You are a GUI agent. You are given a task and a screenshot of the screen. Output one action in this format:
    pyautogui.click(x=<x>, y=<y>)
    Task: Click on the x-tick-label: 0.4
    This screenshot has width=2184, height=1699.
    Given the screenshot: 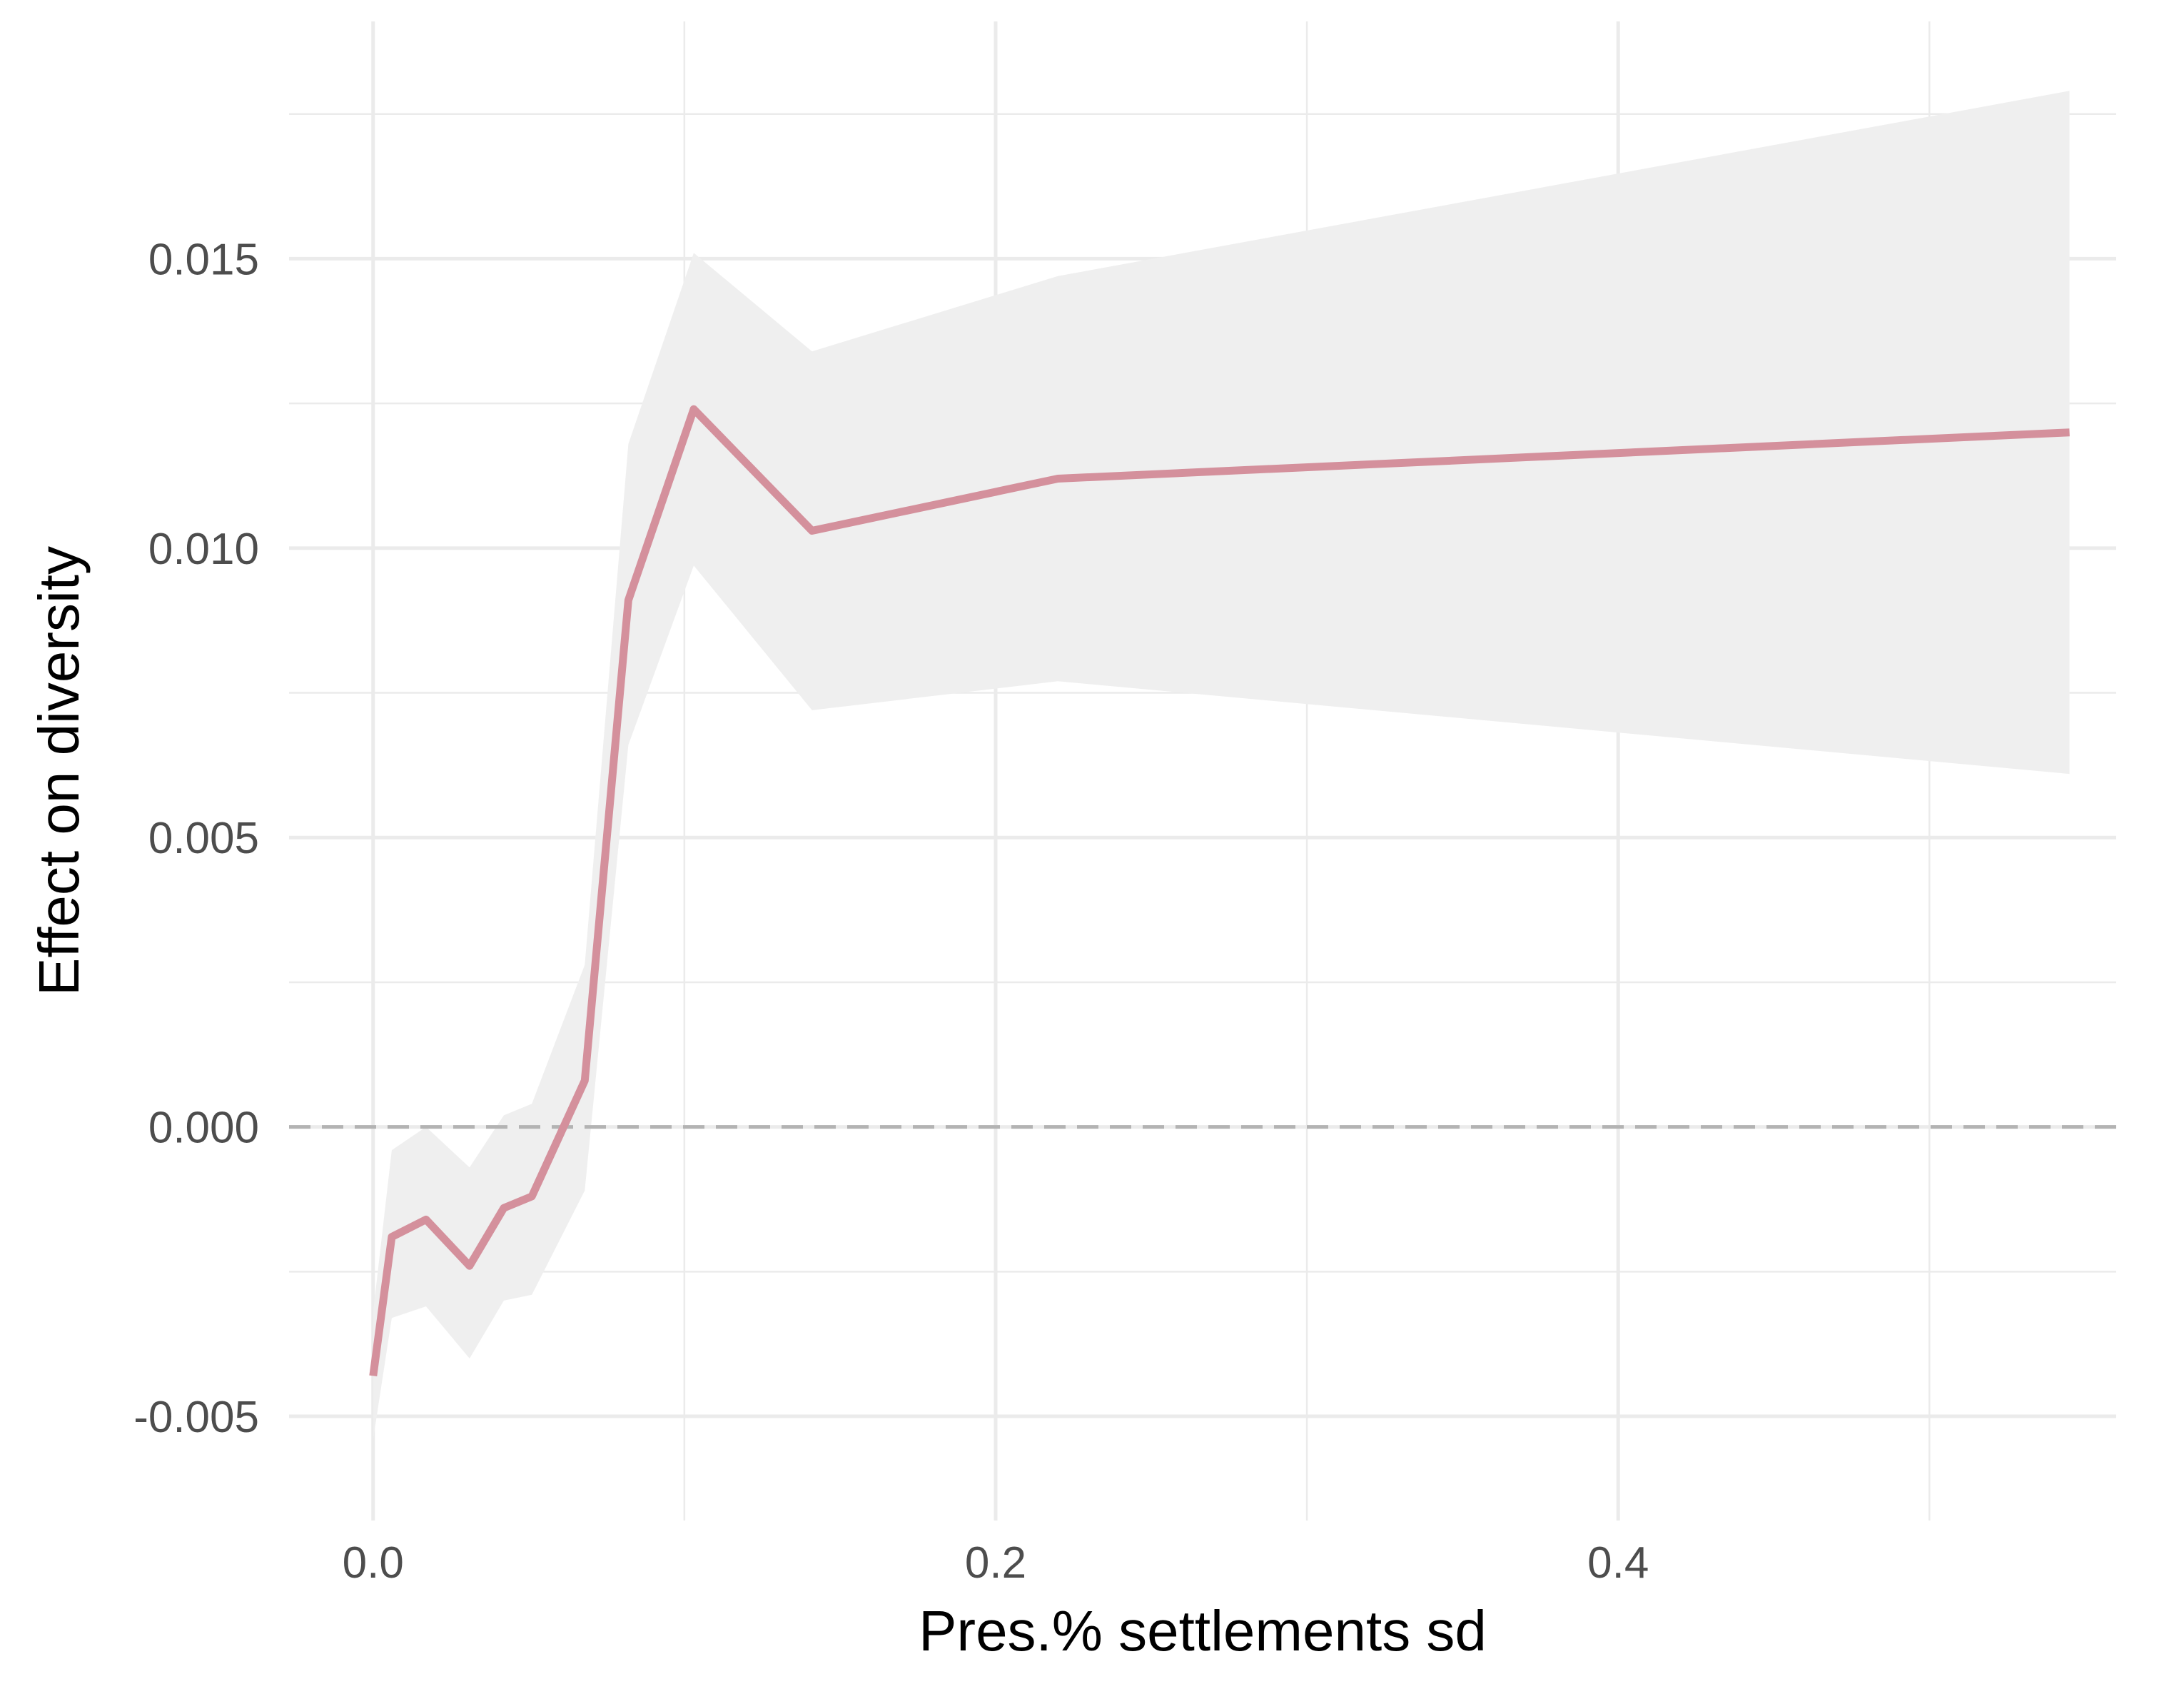 What is the action you would take?
    pyautogui.click(x=1618, y=1563)
    